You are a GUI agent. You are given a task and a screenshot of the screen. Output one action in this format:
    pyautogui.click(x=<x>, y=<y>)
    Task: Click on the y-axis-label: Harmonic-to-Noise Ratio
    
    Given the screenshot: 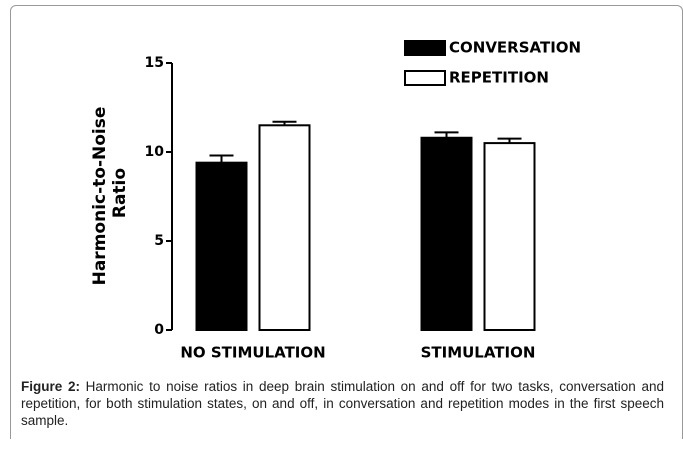 What is the action you would take?
    pyautogui.click(x=110, y=196)
    